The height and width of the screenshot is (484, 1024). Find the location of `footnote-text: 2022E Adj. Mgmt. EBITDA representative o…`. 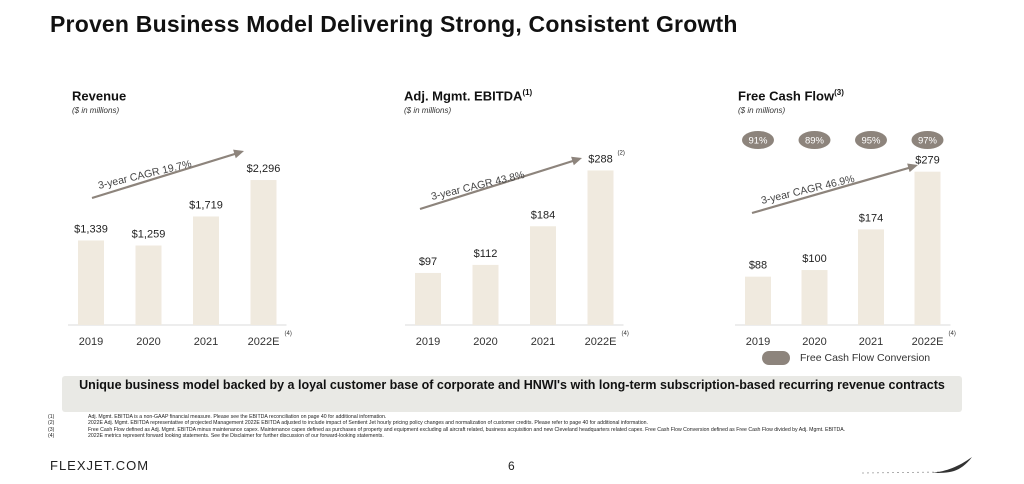

footnote-text: 2022E Adj. Mgmt. EBITDA representative o… is located at coordinates (368, 423).